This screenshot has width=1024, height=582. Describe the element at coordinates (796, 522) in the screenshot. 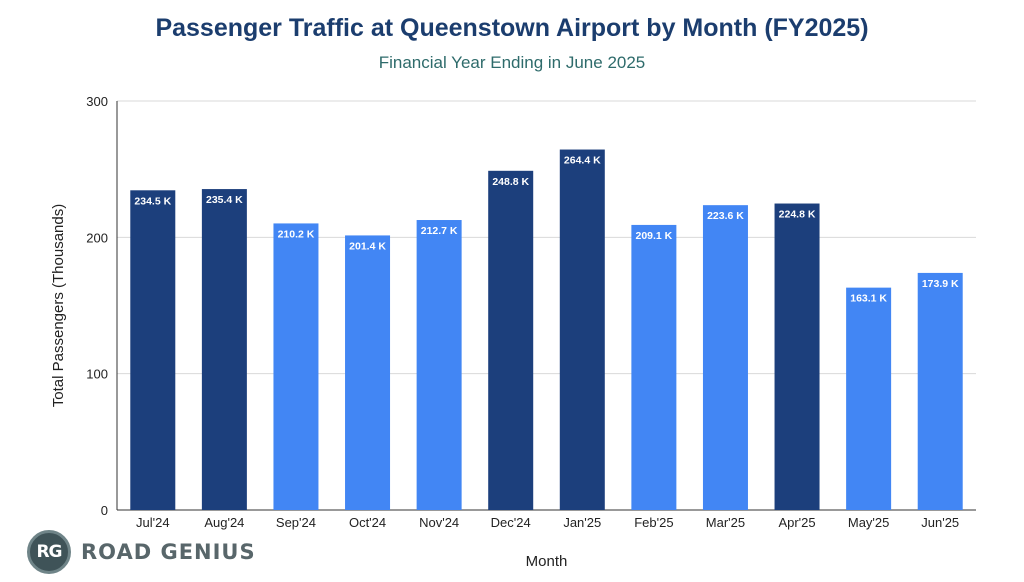

I see `x-tick-label: Apr'25` at that location.